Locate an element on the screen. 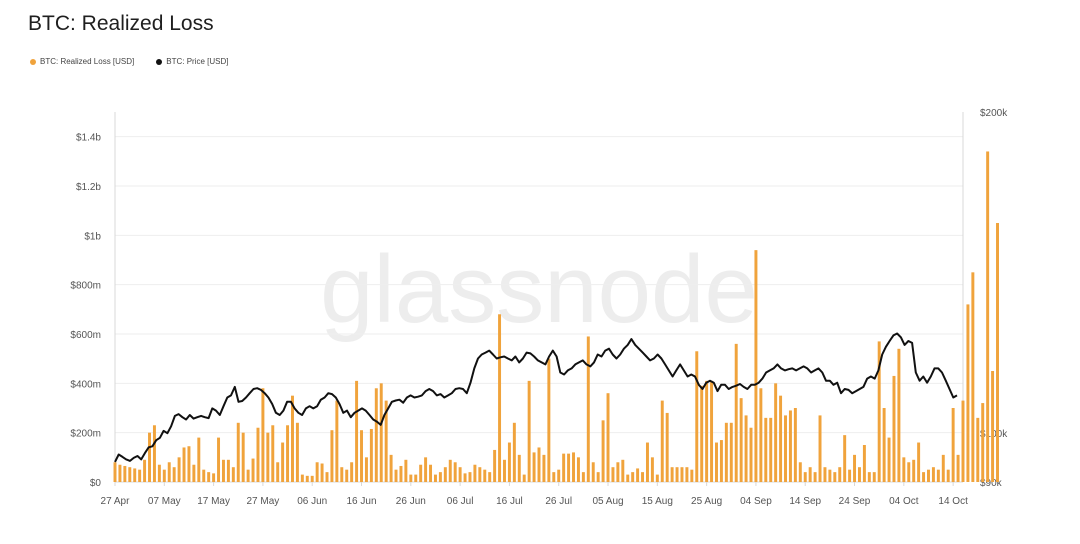  legend-item-loss: BTC: Realized Loss [USD] is located at coordinates (82, 61).